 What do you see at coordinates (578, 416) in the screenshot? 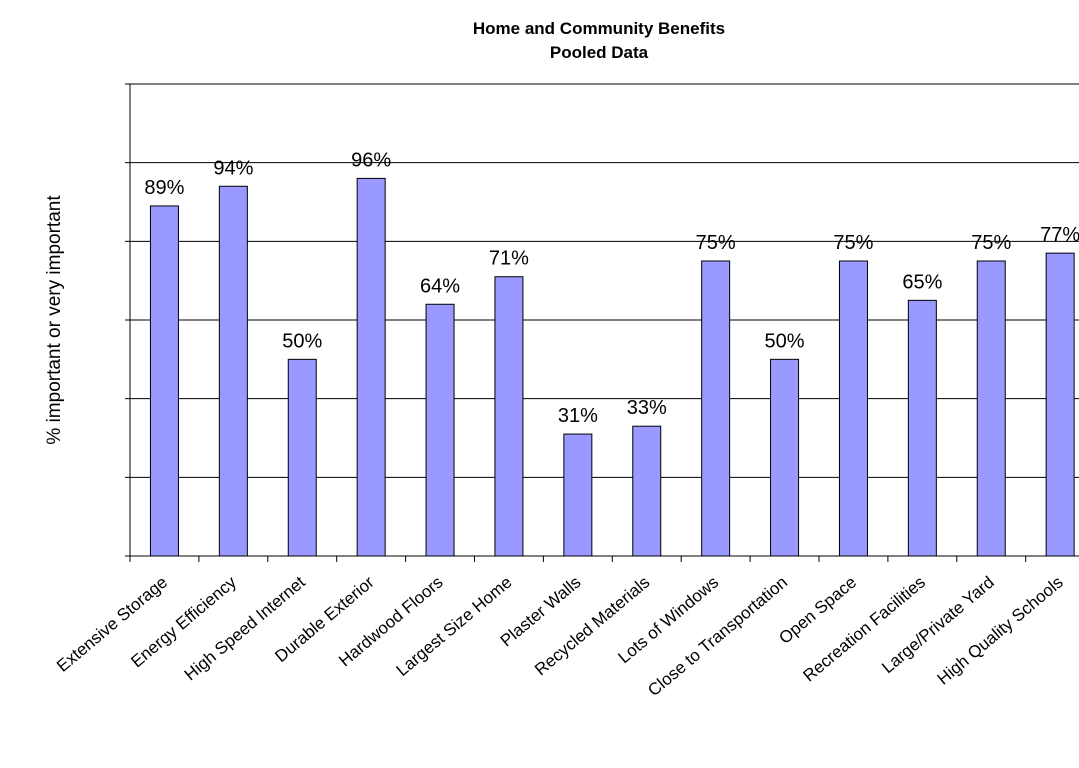
I see `data-label: 31%` at bounding box center [578, 416].